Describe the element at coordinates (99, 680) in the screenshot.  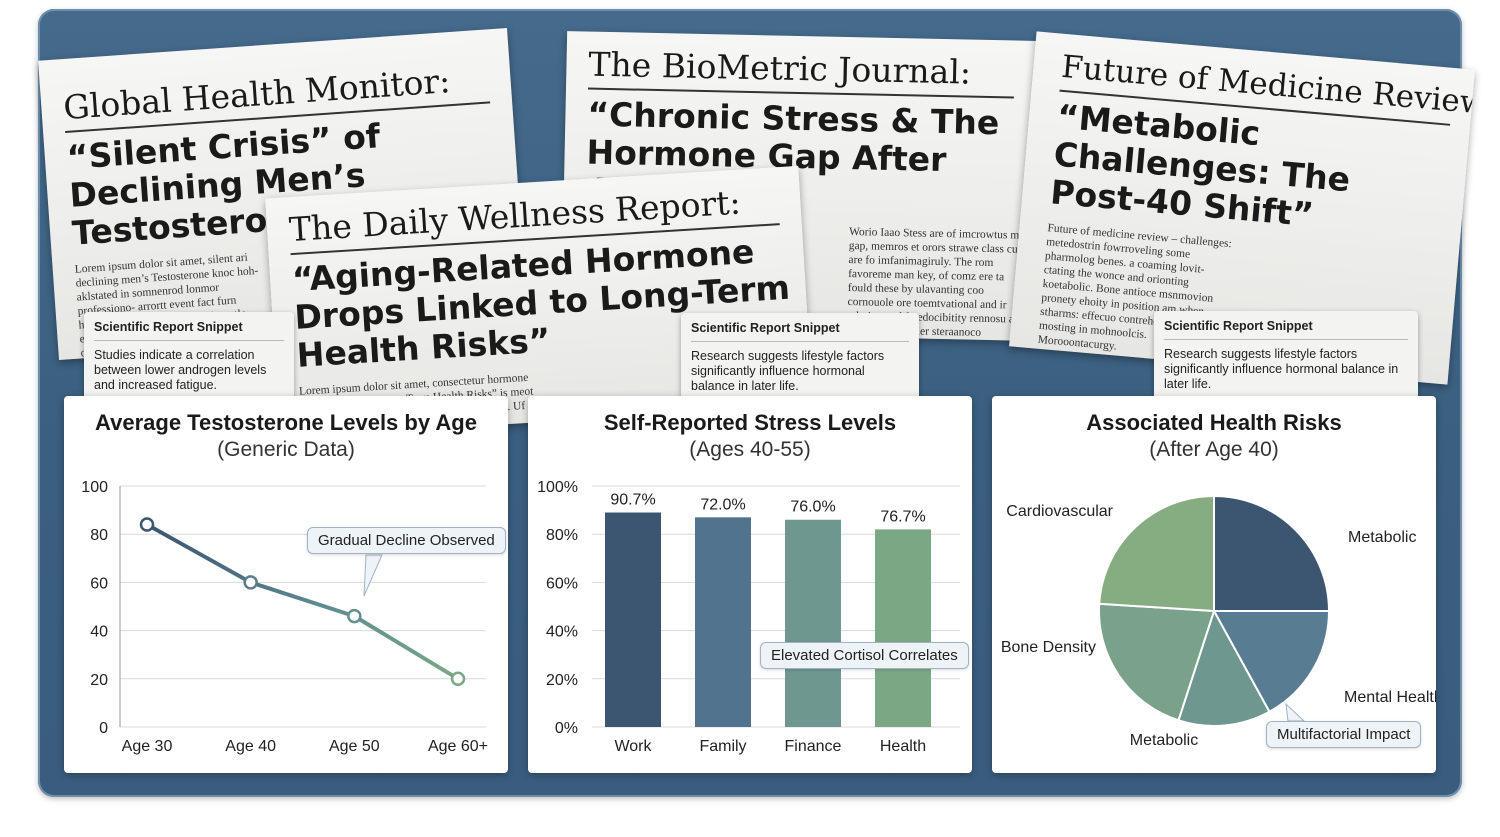
I see `y-tick-label: 20` at that location.